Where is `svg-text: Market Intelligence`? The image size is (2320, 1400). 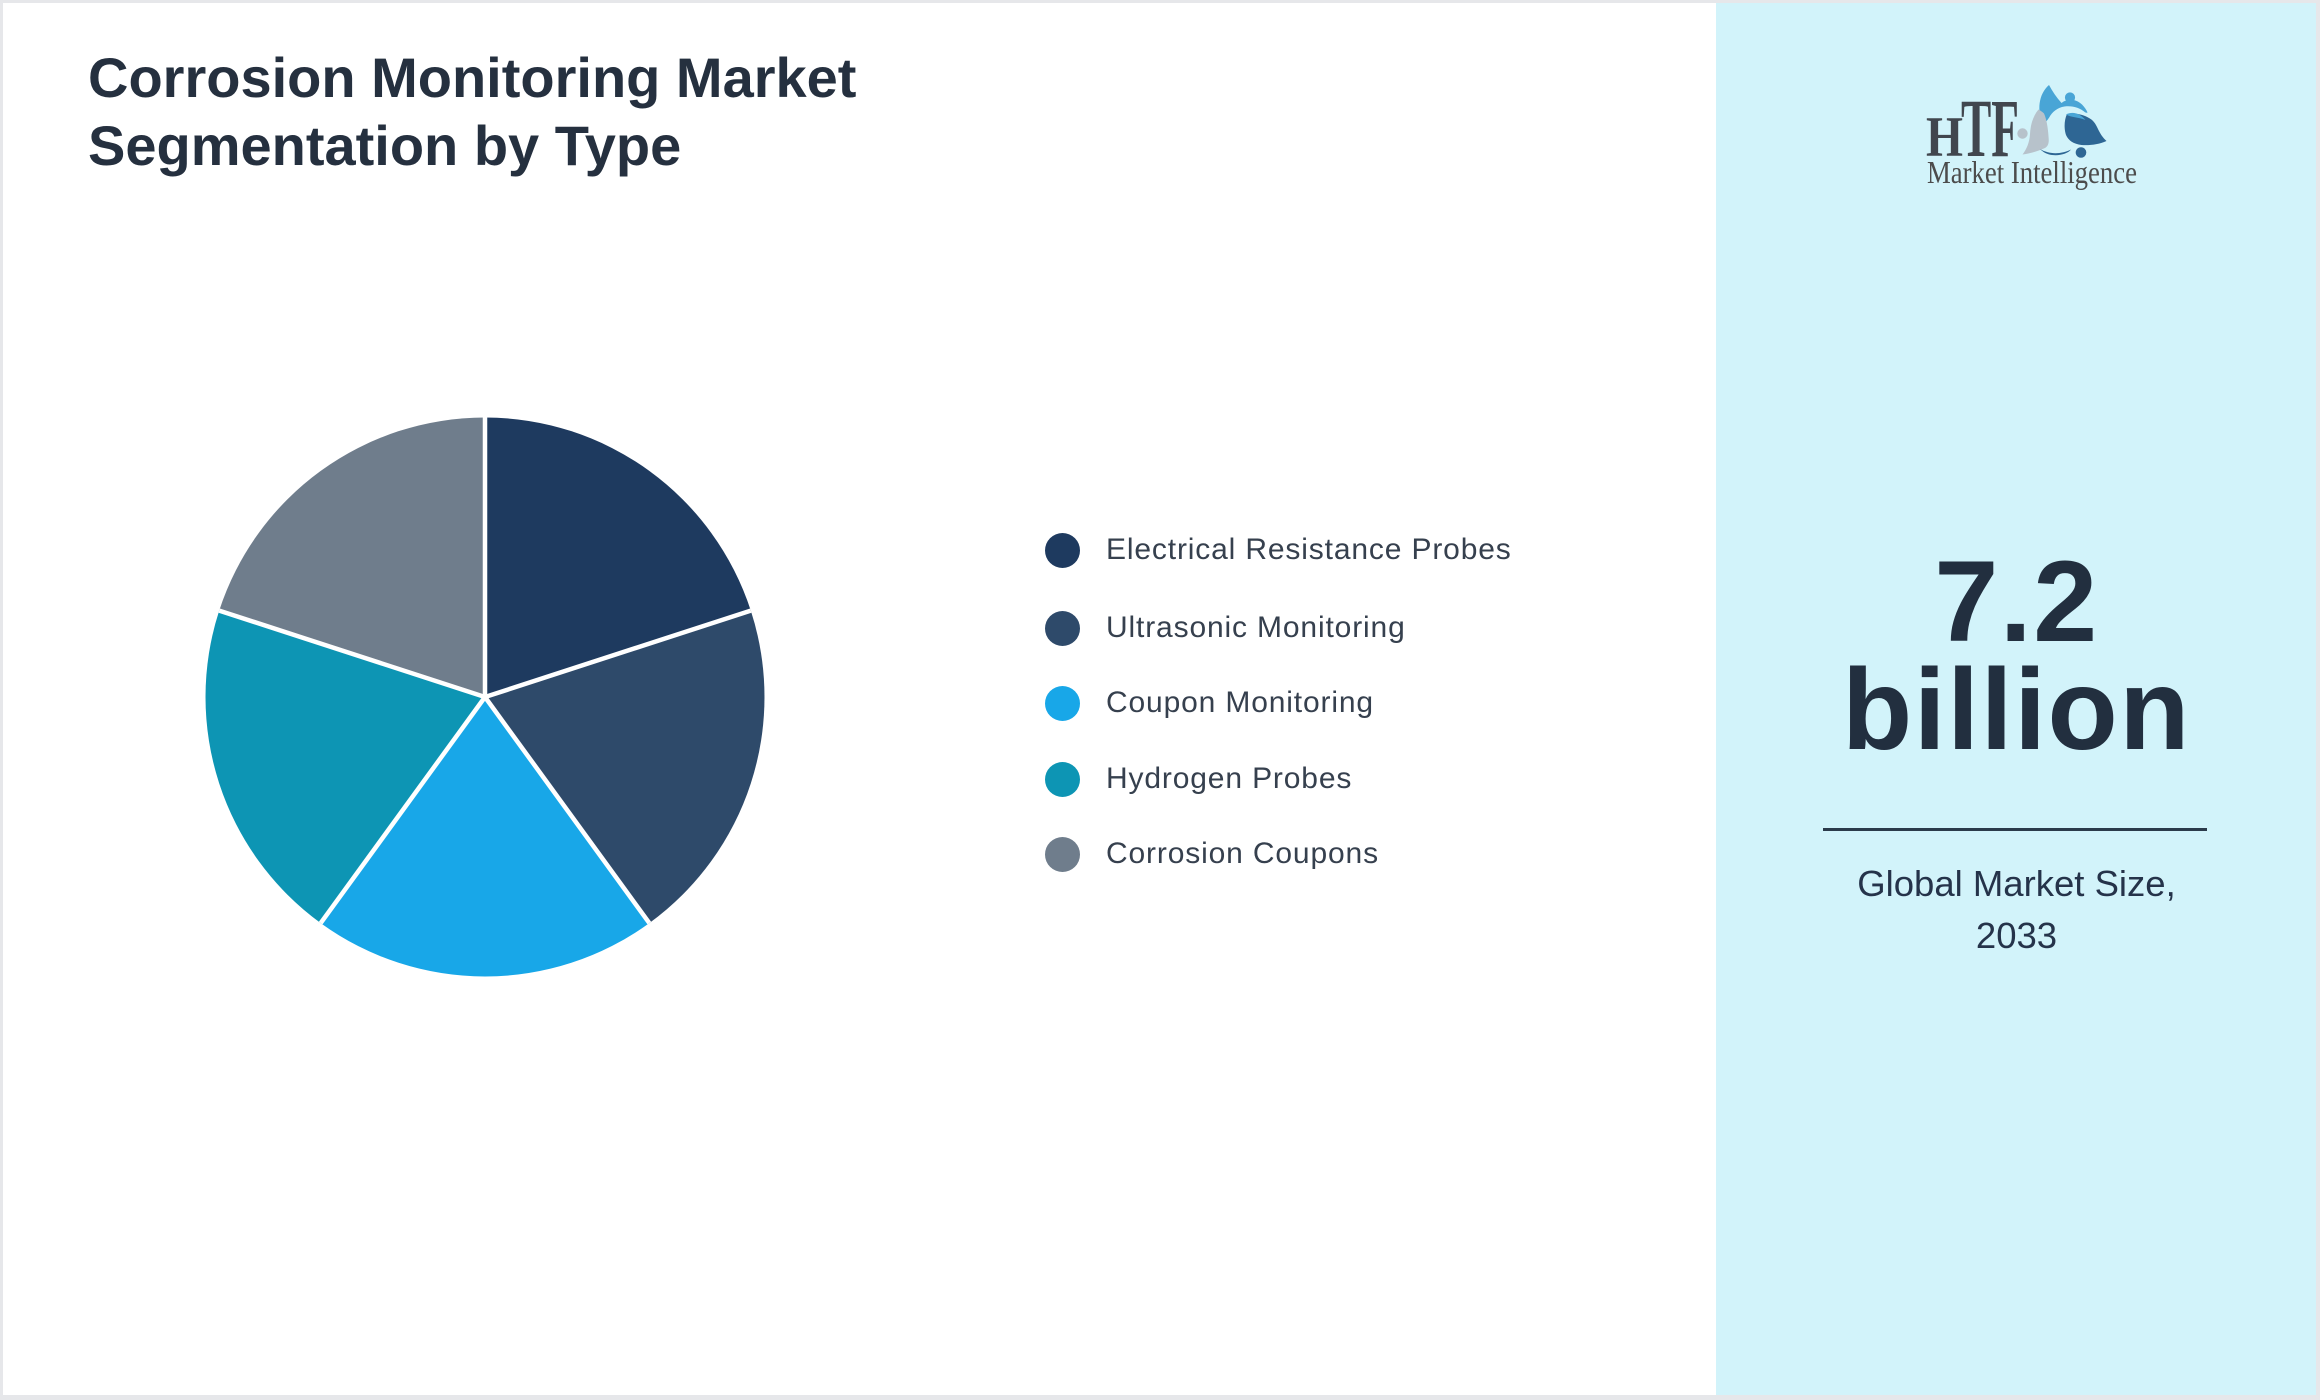
svg-text: Market Intelligence is located at coordinates (2032, 172).